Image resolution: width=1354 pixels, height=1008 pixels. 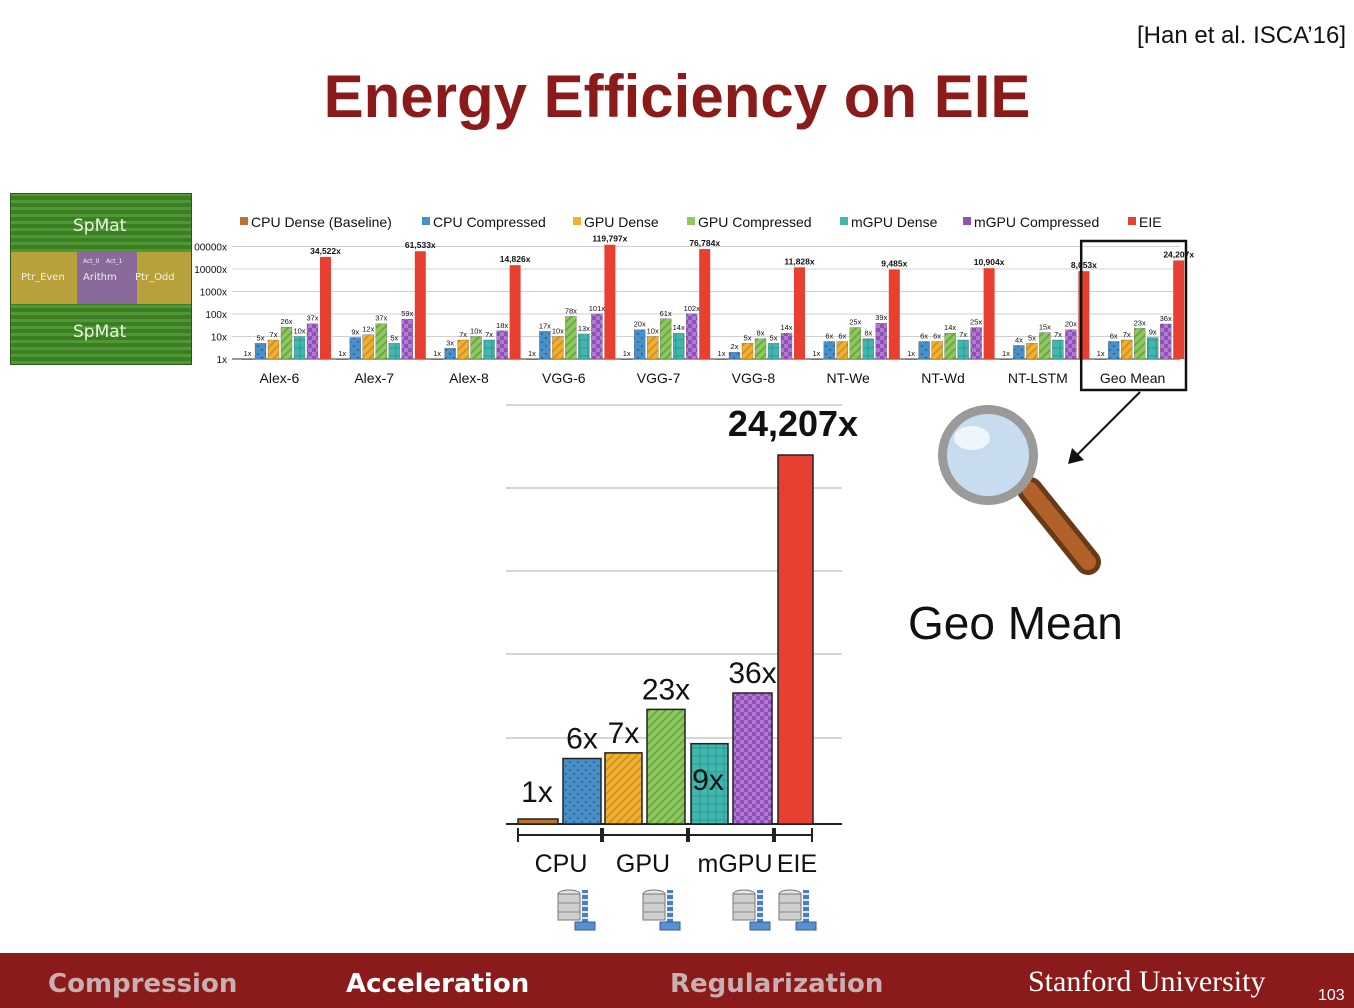 What do you see at coordinates (1058, 334) in the screenshot?
I see `data-label-nt-lstm-mgpu-dense: 7x` at bounding box center [1058, 334].